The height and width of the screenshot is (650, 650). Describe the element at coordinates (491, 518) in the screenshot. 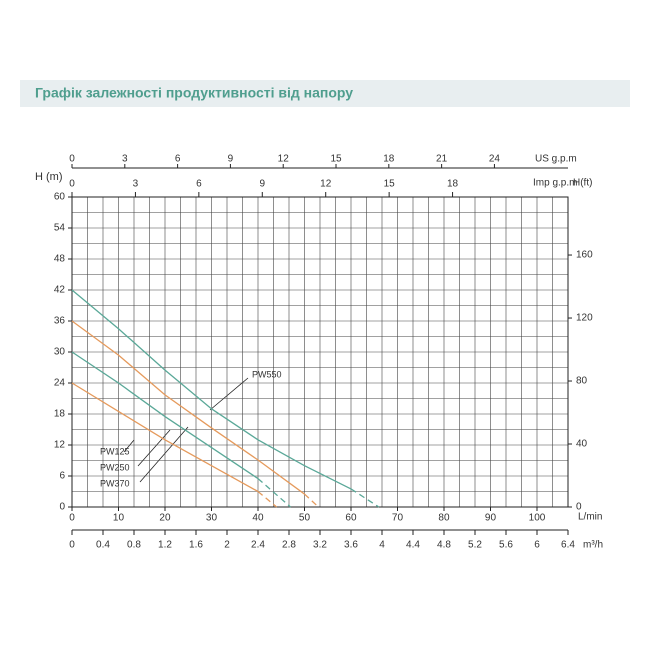

I see `x-tick-label: 90` at that location.